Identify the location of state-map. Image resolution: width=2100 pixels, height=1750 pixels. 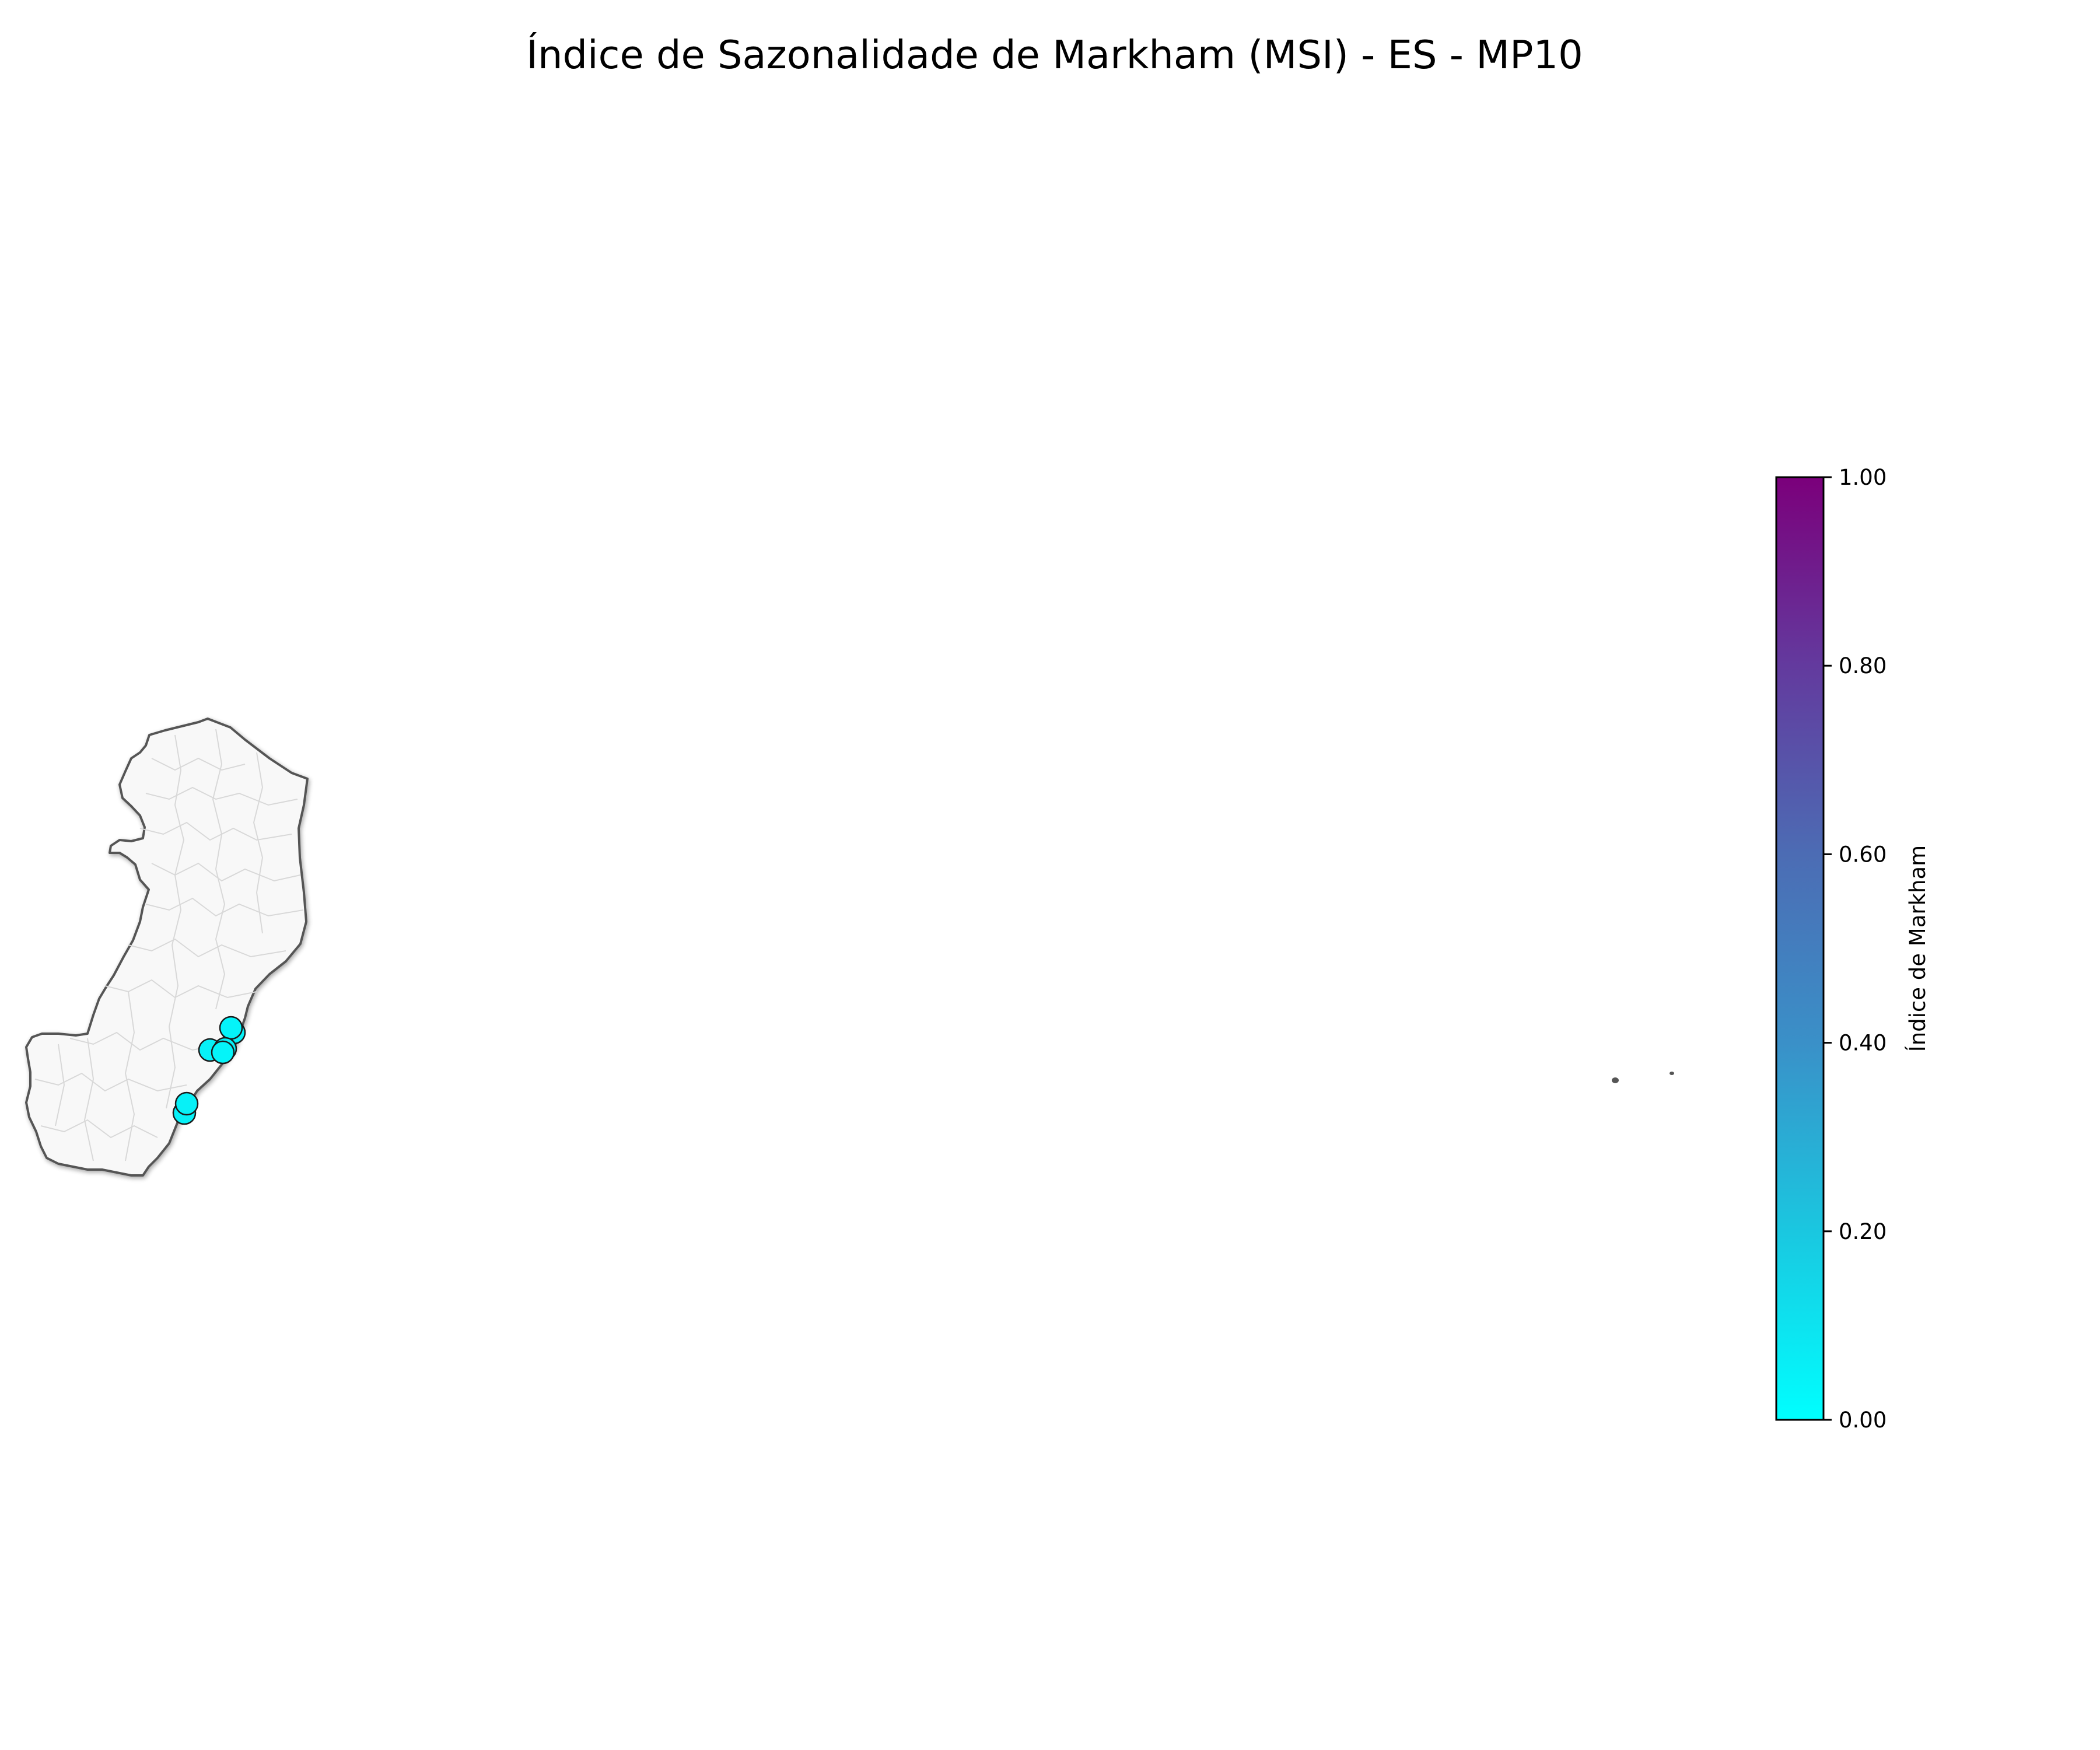
(167, 947).